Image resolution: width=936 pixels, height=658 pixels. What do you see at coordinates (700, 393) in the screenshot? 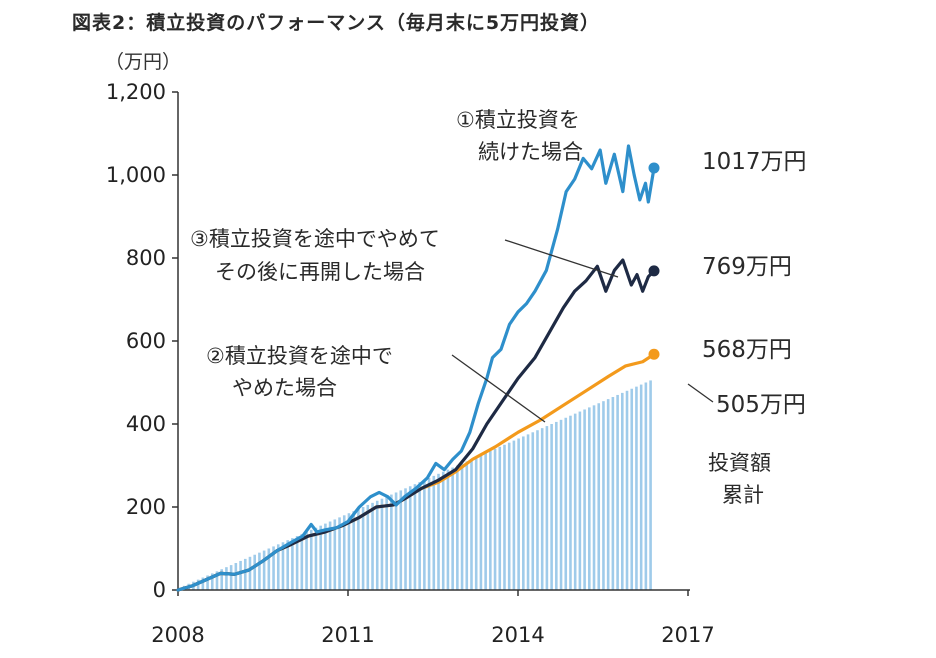
I see `leader-line-bars` at bounding box center [700, 393].